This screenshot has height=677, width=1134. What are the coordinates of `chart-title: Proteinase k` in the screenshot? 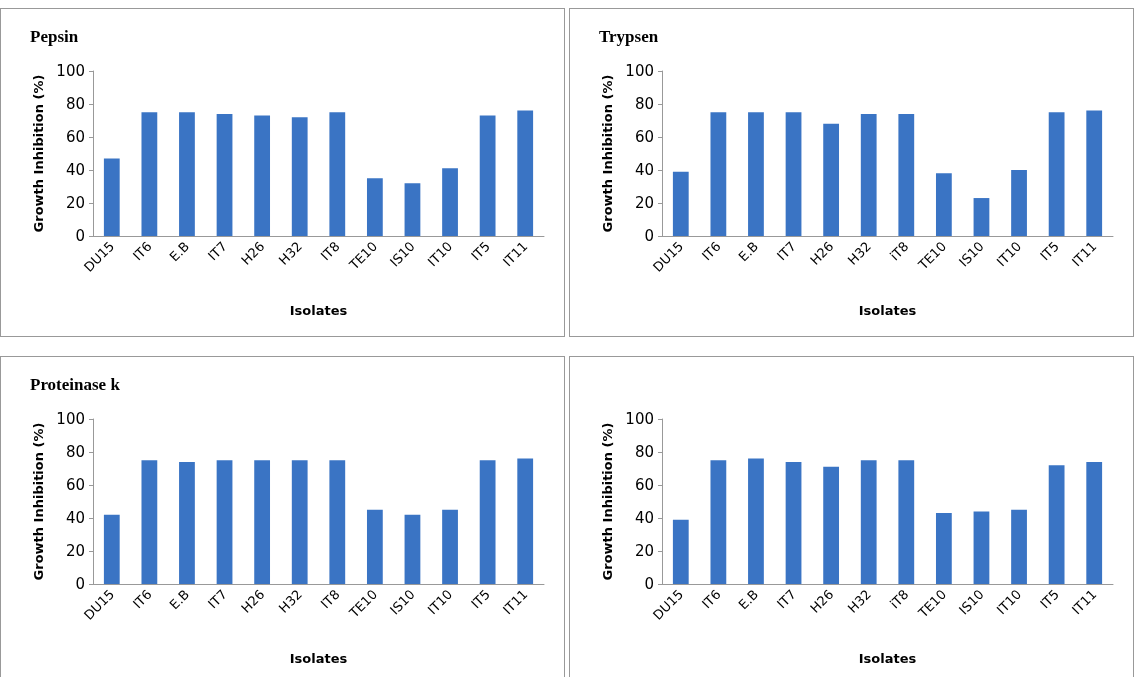 It's located at (75, 384).